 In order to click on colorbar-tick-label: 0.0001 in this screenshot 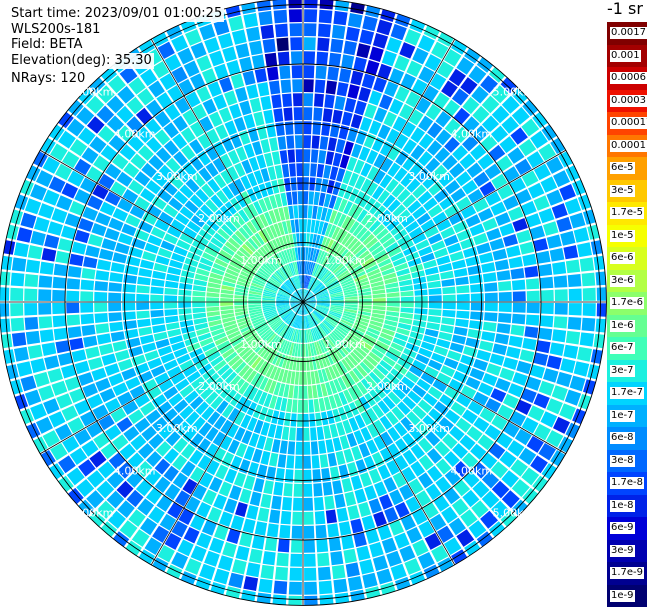, I will do `click(628, 145)`.